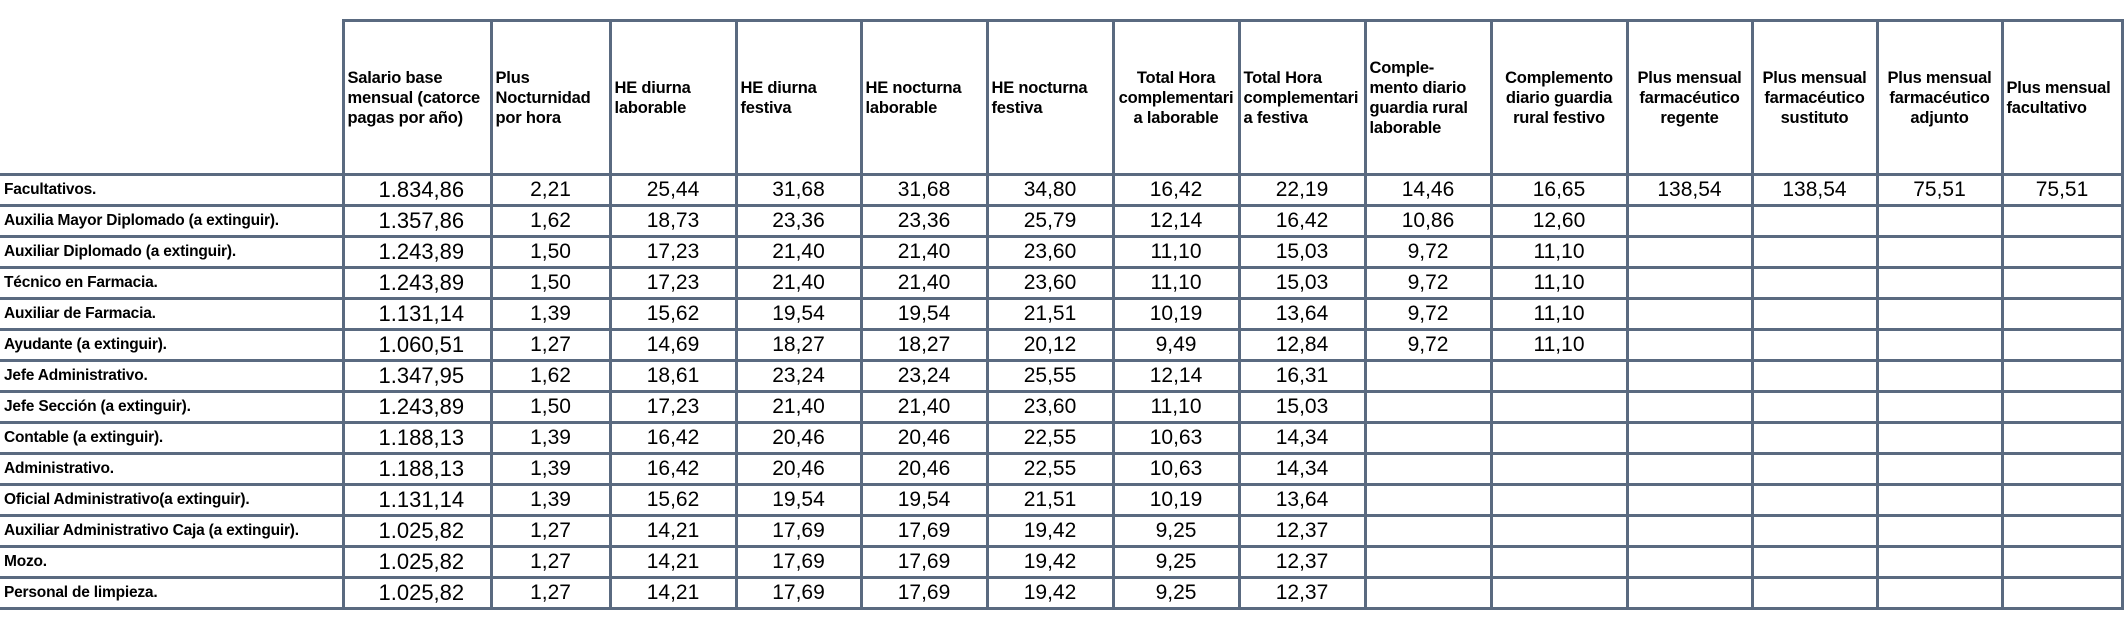  I want to click on table-cell: 14,69, so click(673, 345).